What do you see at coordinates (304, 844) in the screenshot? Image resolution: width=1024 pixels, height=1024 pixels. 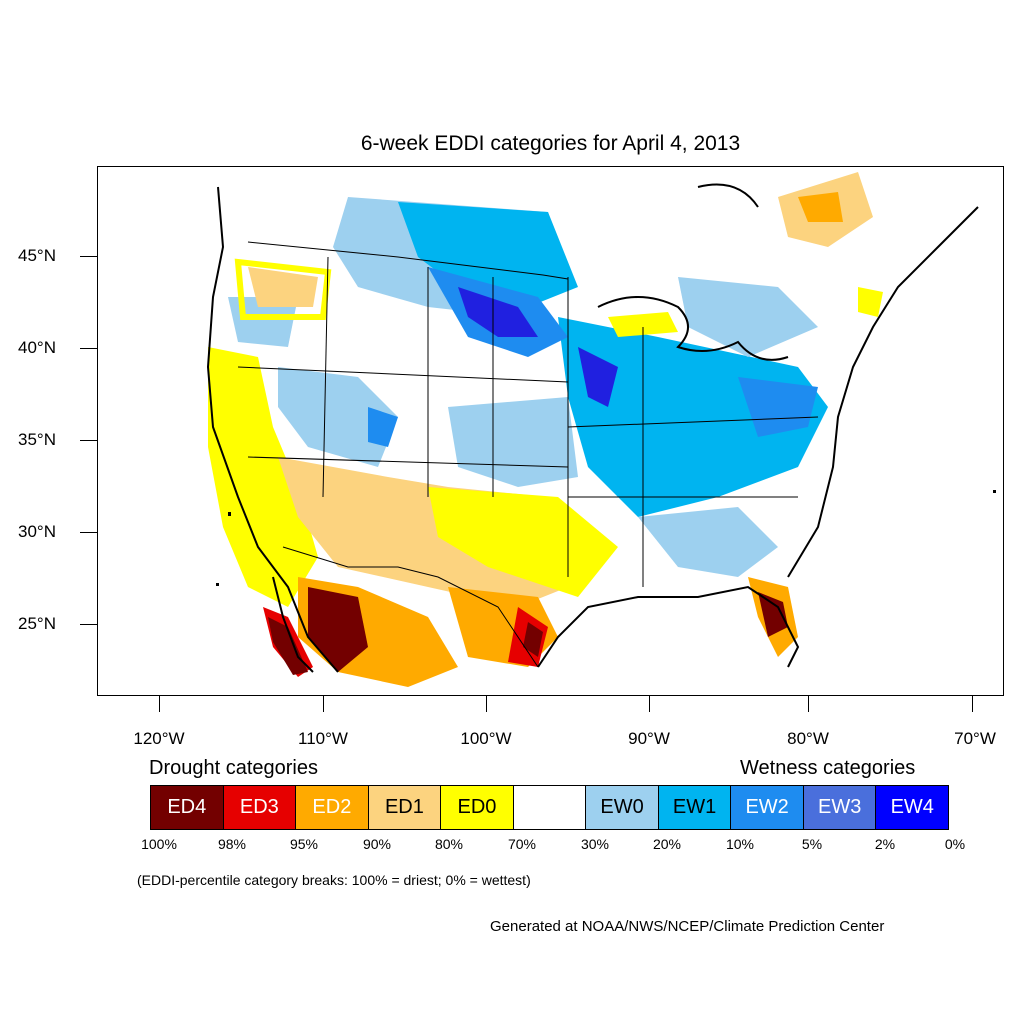 I see `break-label: 95%` at bounding box center [304, 844].